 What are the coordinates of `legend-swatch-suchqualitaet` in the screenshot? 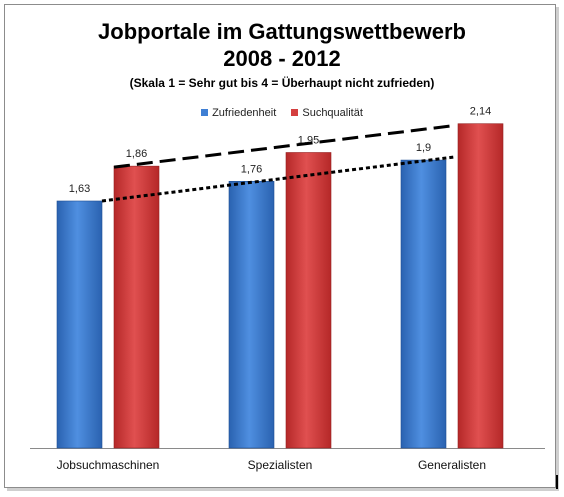 It's located at (295, 112).